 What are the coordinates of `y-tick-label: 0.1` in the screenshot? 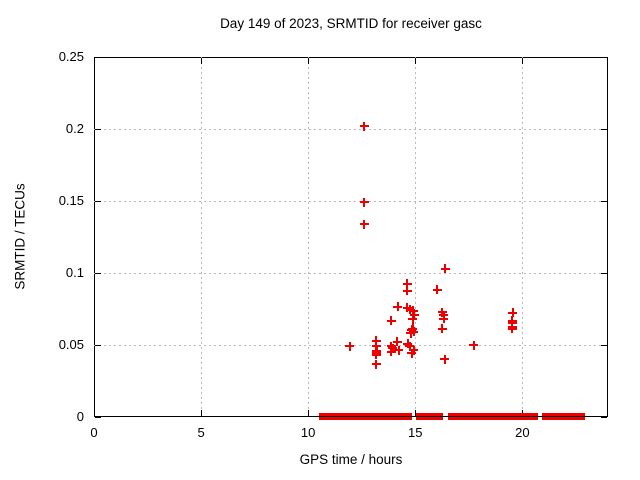 It's located at (74, 272).